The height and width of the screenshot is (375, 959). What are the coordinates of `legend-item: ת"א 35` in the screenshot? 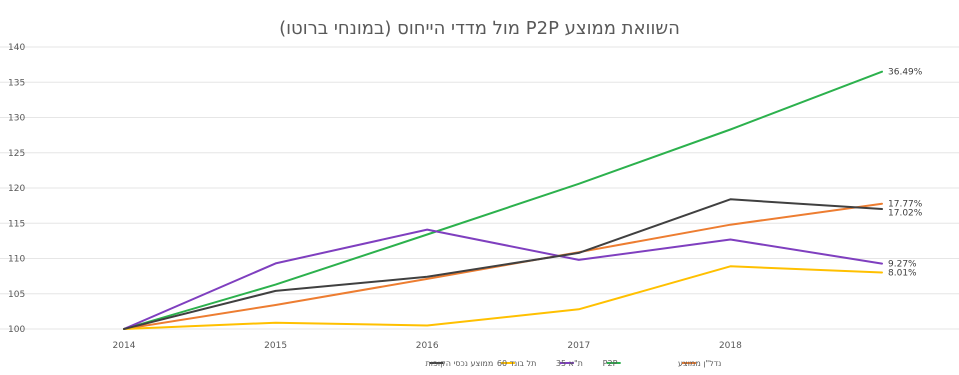 It's located at (569, 363).